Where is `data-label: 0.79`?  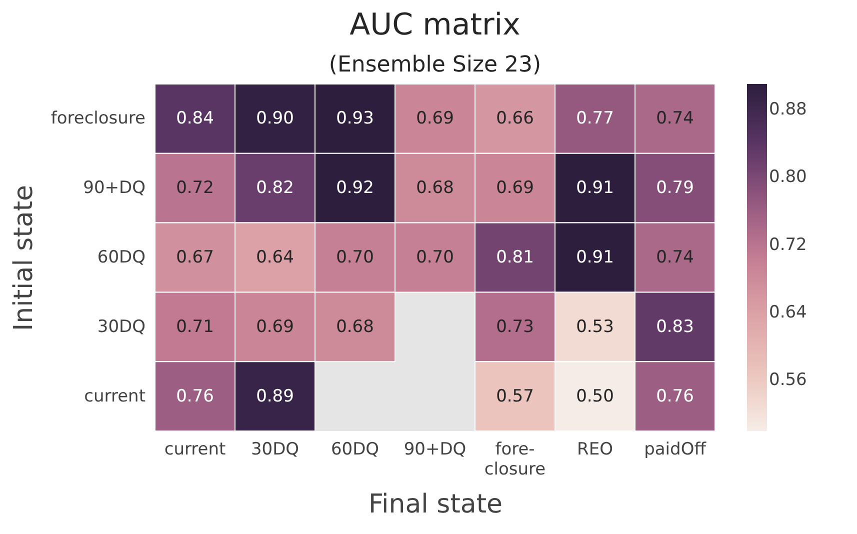 data-label: 0.79 is located at coordinates (675, 188).